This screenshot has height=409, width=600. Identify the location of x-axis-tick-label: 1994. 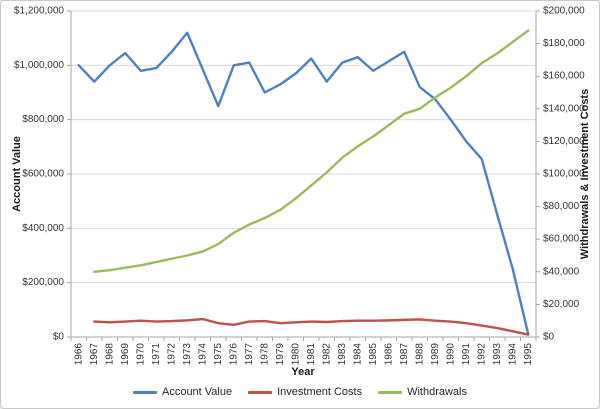
(512, 354).